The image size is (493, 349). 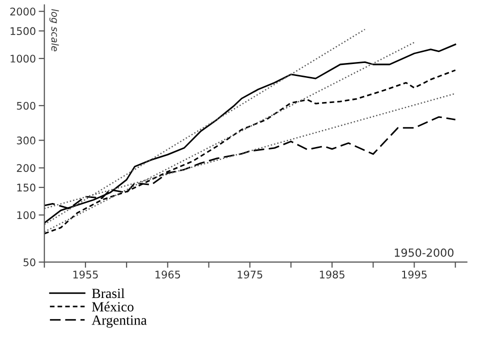 I want to click on y-tick-label: 1000, so click(x=23, y=58).